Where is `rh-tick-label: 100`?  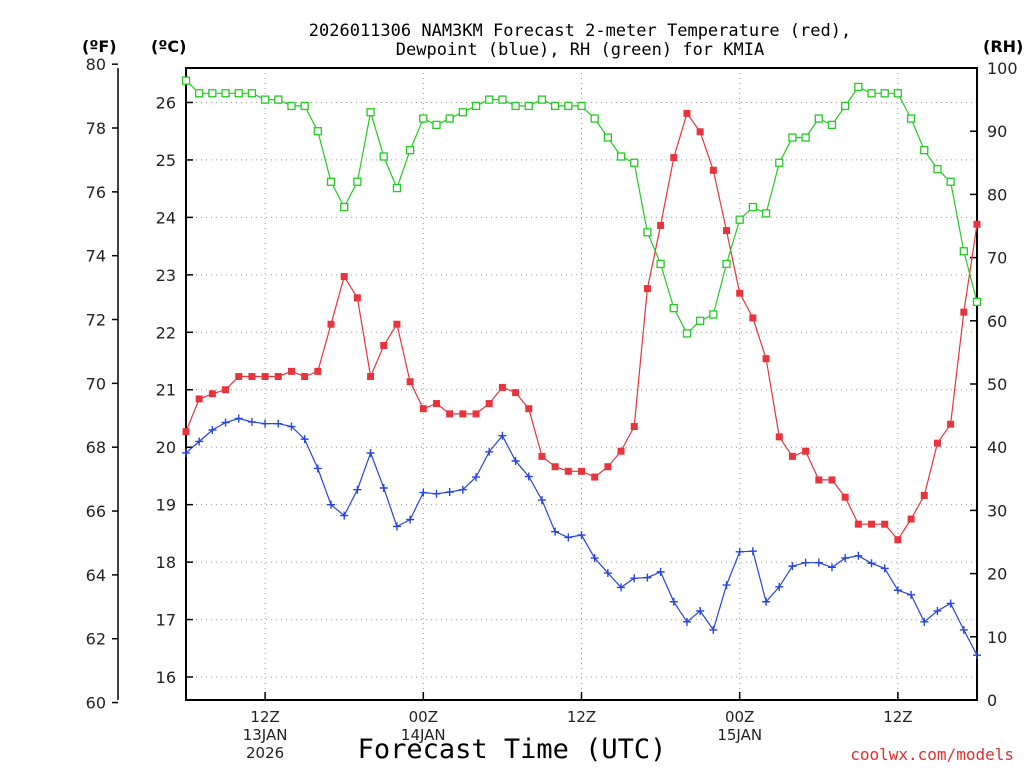 rh-tick-label: 100 is located at coordinates (1002, 68).